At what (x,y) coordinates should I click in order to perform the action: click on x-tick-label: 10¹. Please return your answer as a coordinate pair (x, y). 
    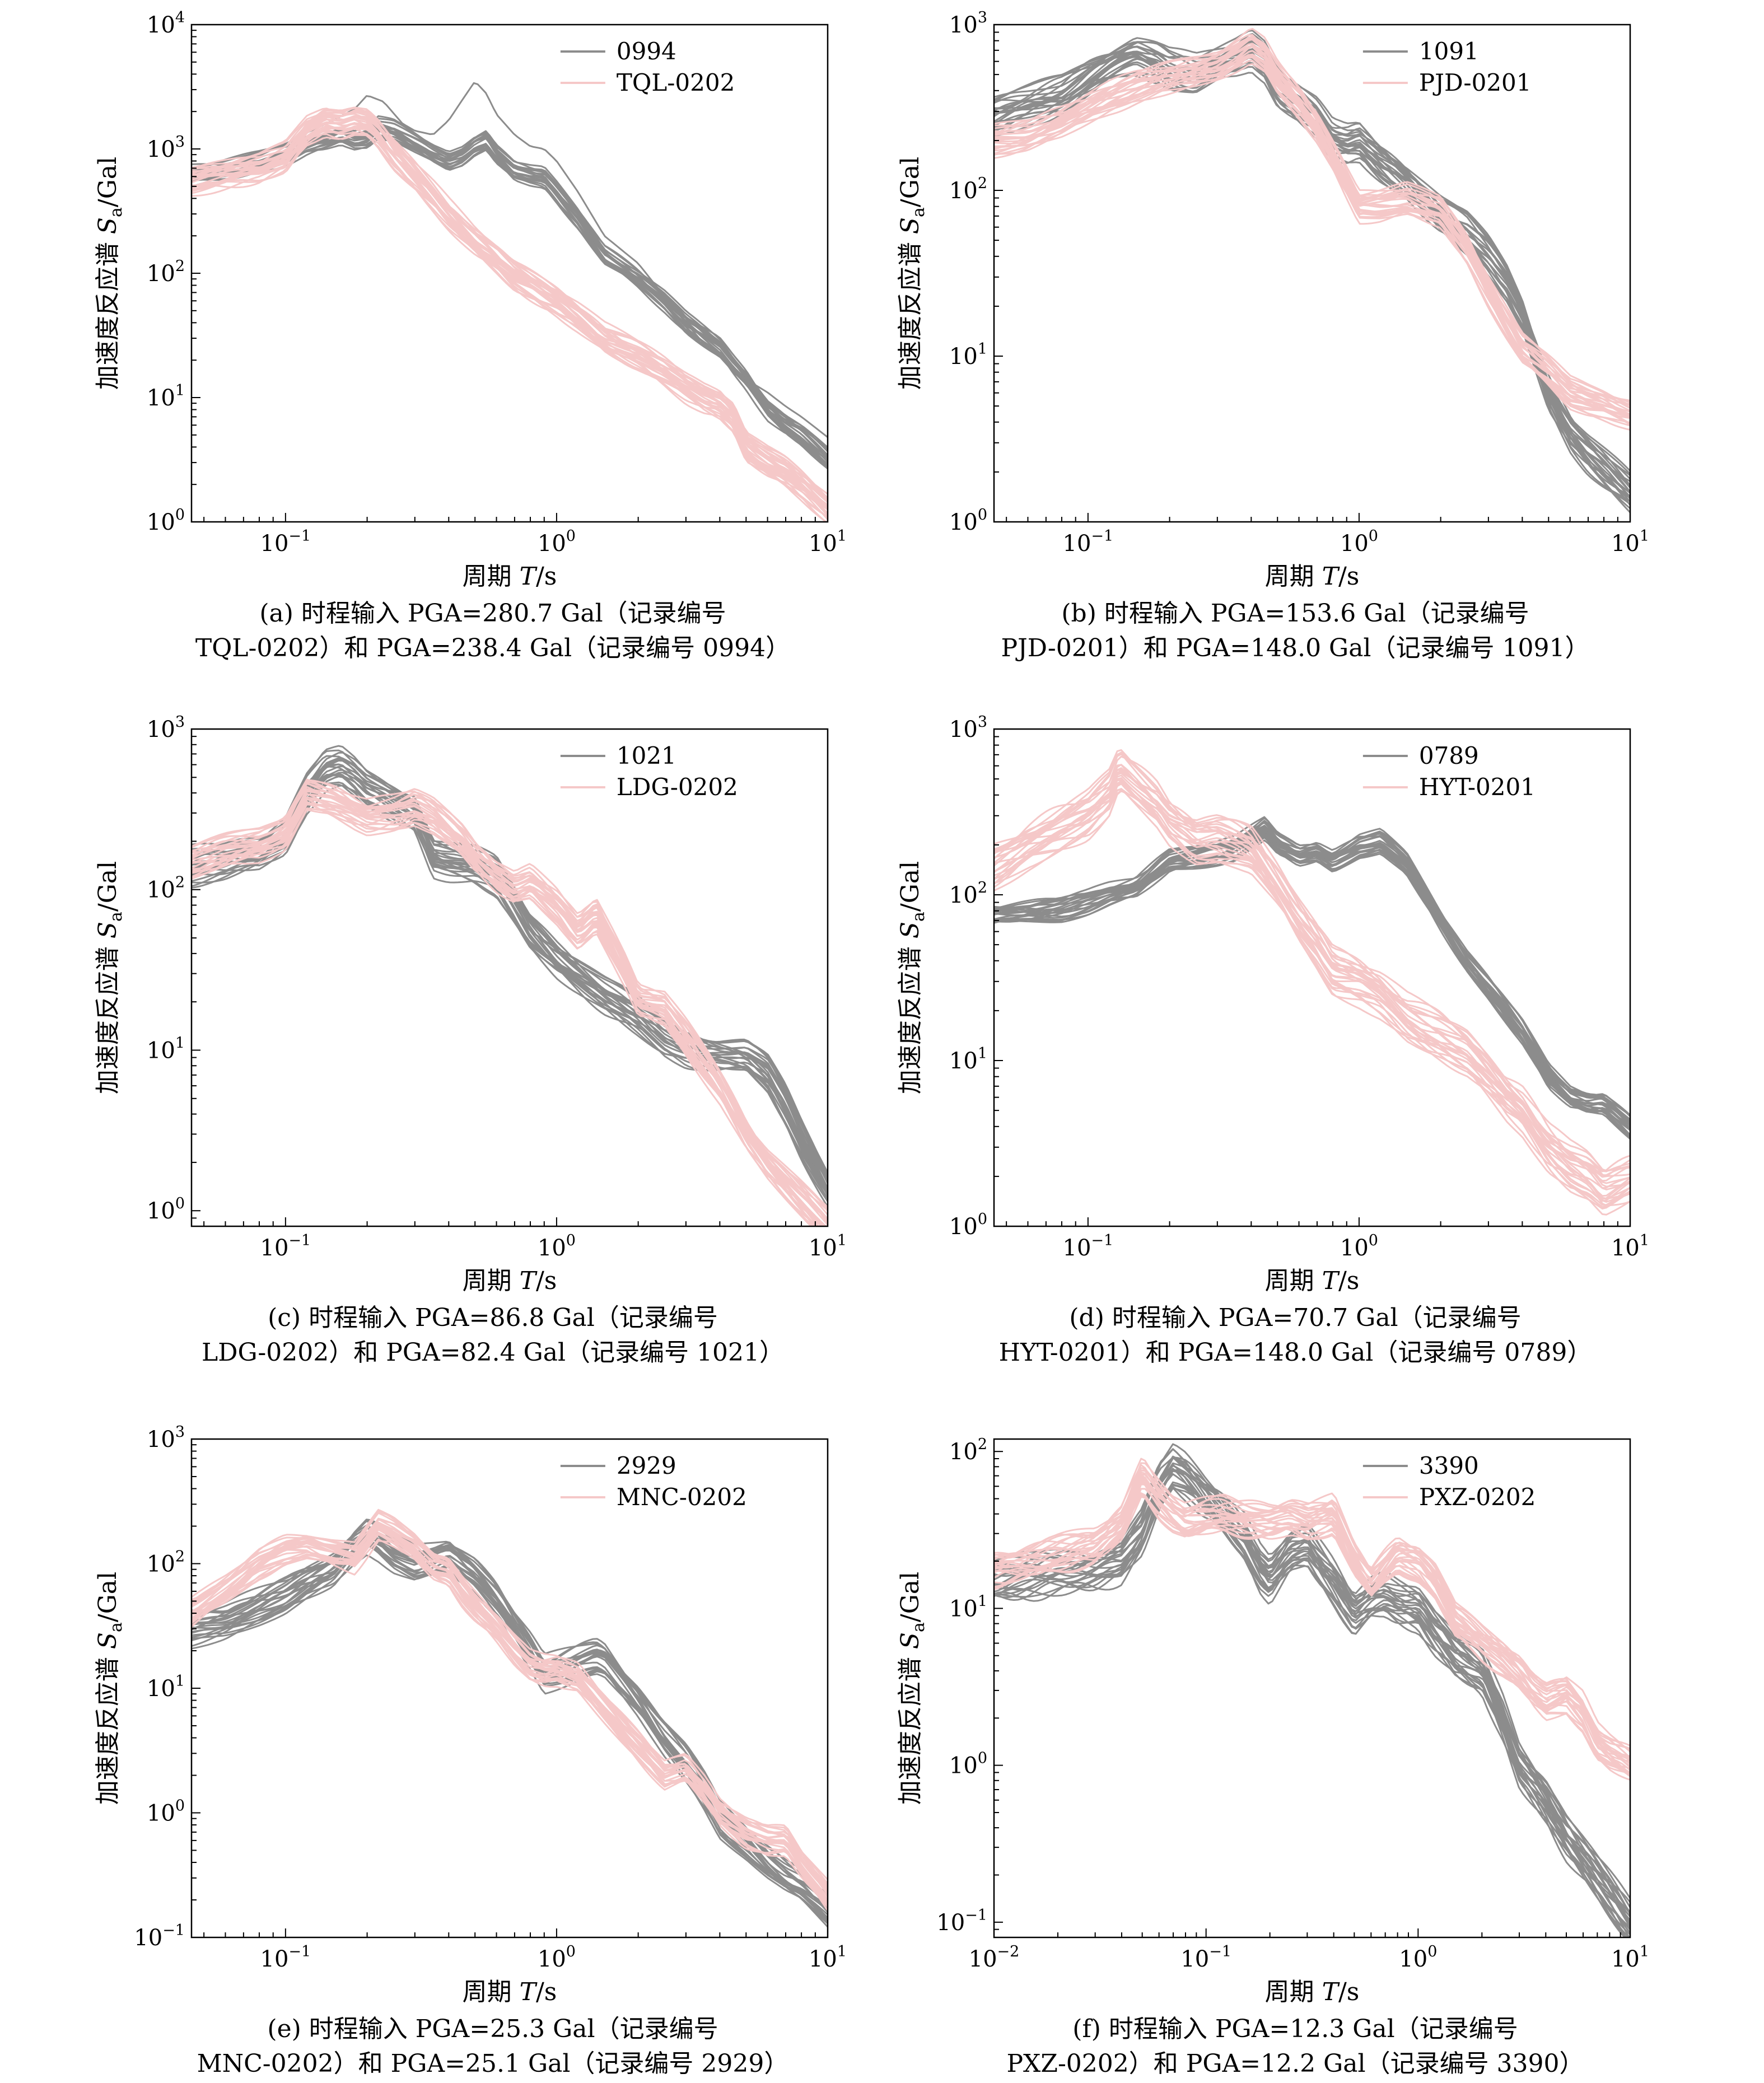
    Looking at the image, I should click on (1630, 1247).